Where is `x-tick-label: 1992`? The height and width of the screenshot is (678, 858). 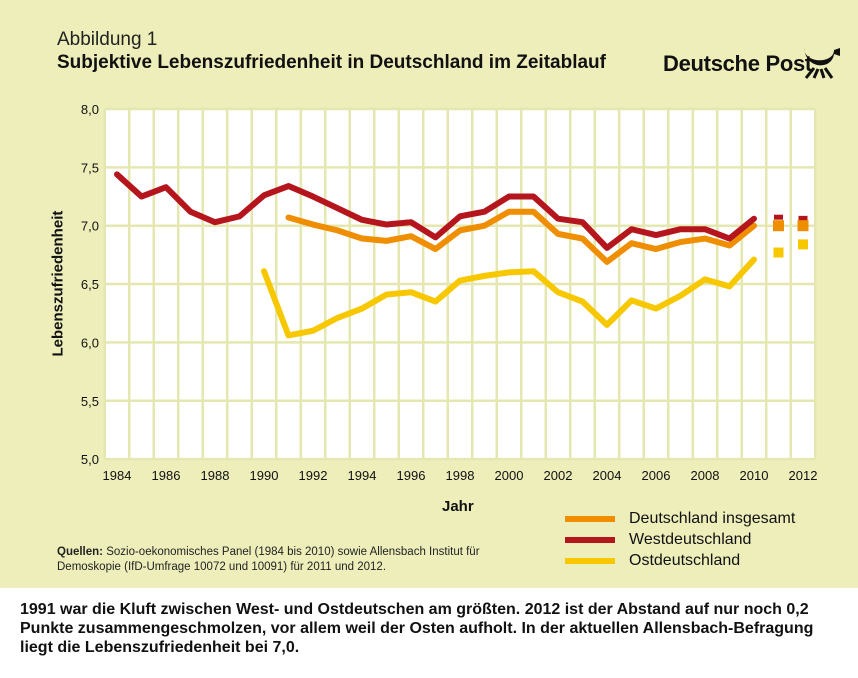
x-tick-label: 1992 is located at coordinates (313, 475).